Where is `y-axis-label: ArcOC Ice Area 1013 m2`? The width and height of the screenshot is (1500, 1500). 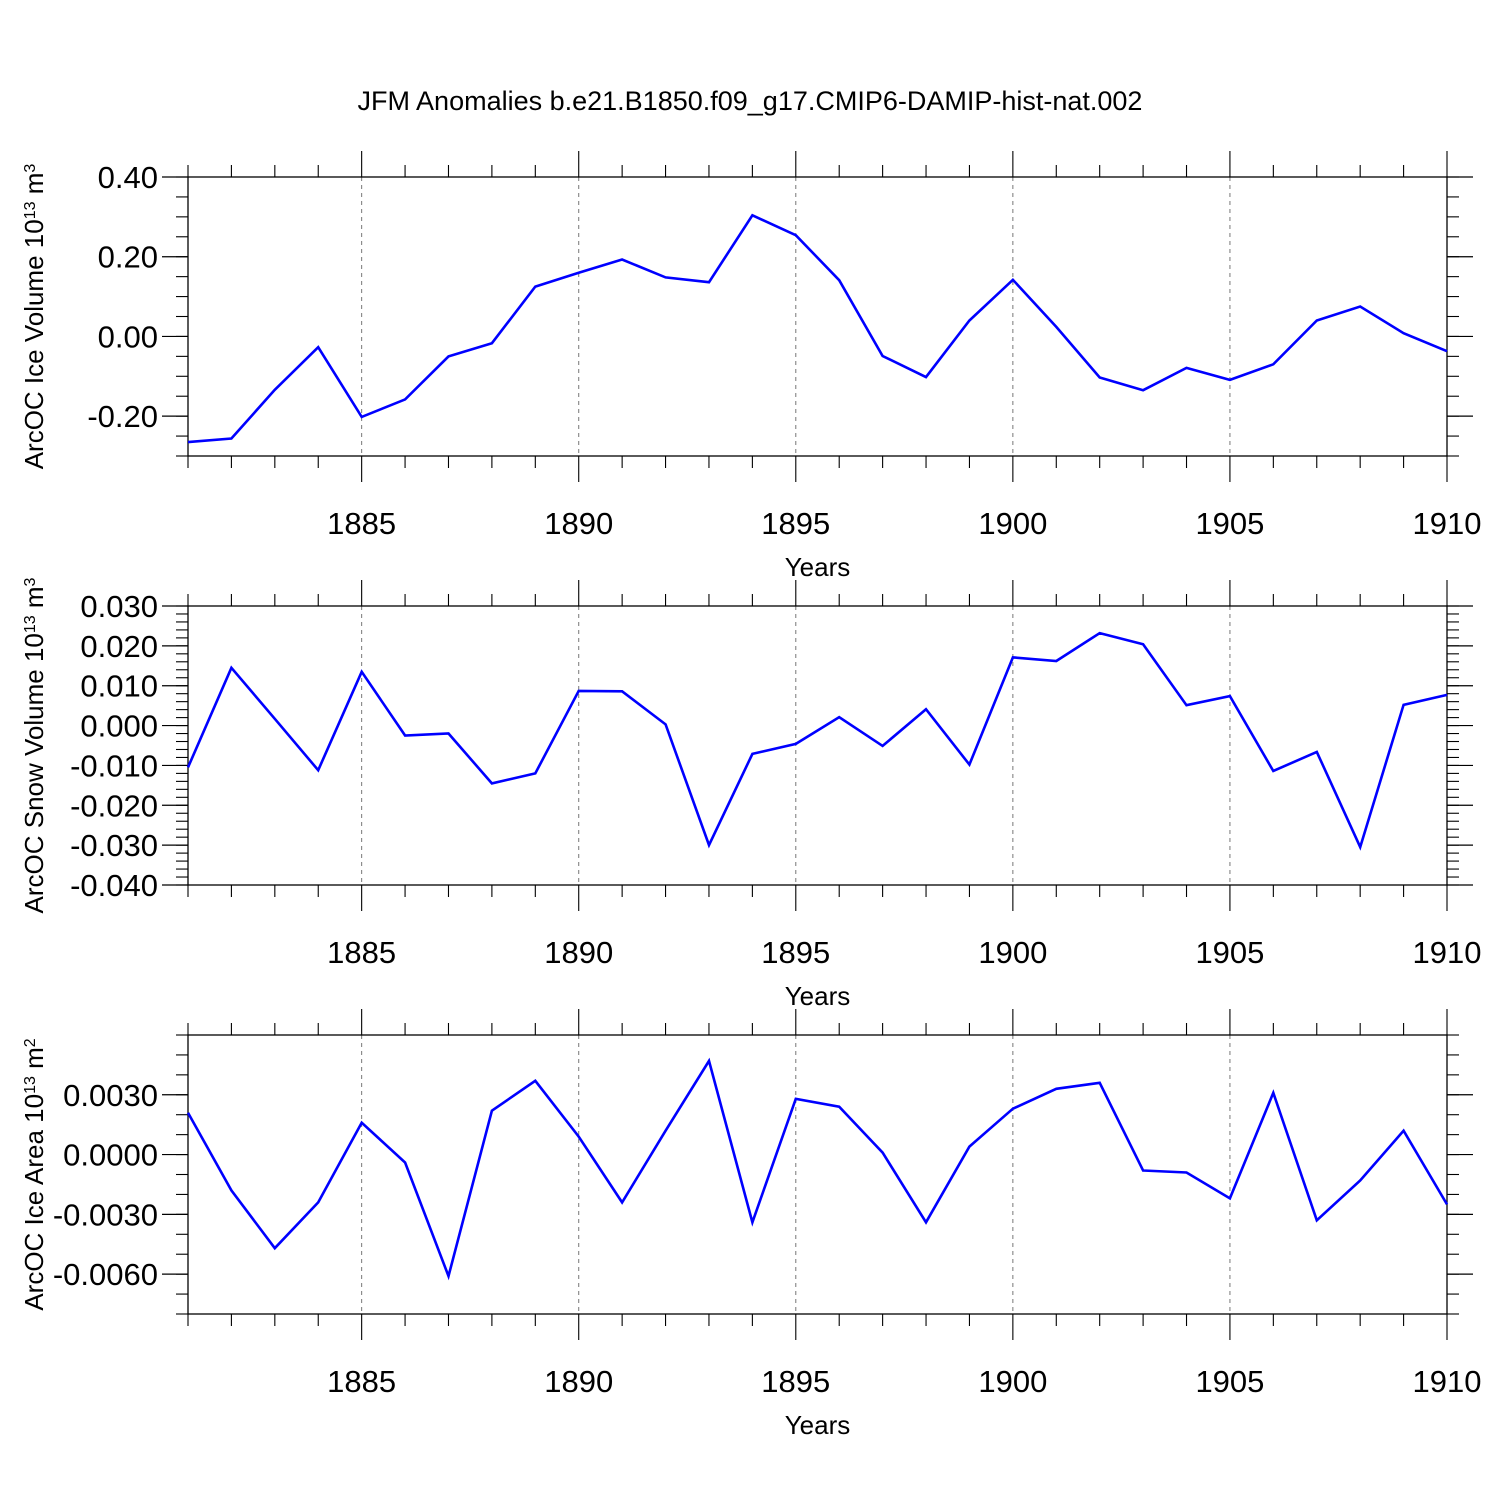
y-axis-label: ArcOC Ice Area 1013 m2 is located at coordinates (34, 1174).